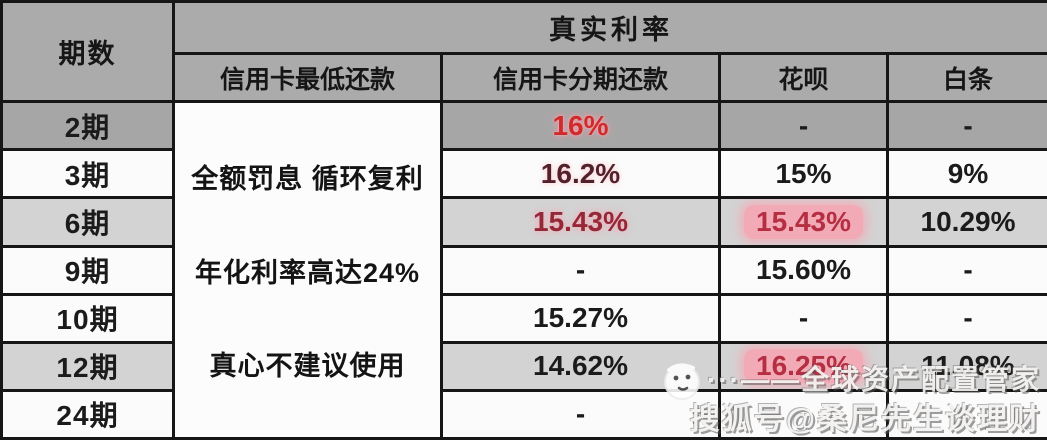  What do you see at coordinates (580, 174) in the screenshot?
I see `installment-rate-cell: 16.2%` at bounding box center [580, 174].